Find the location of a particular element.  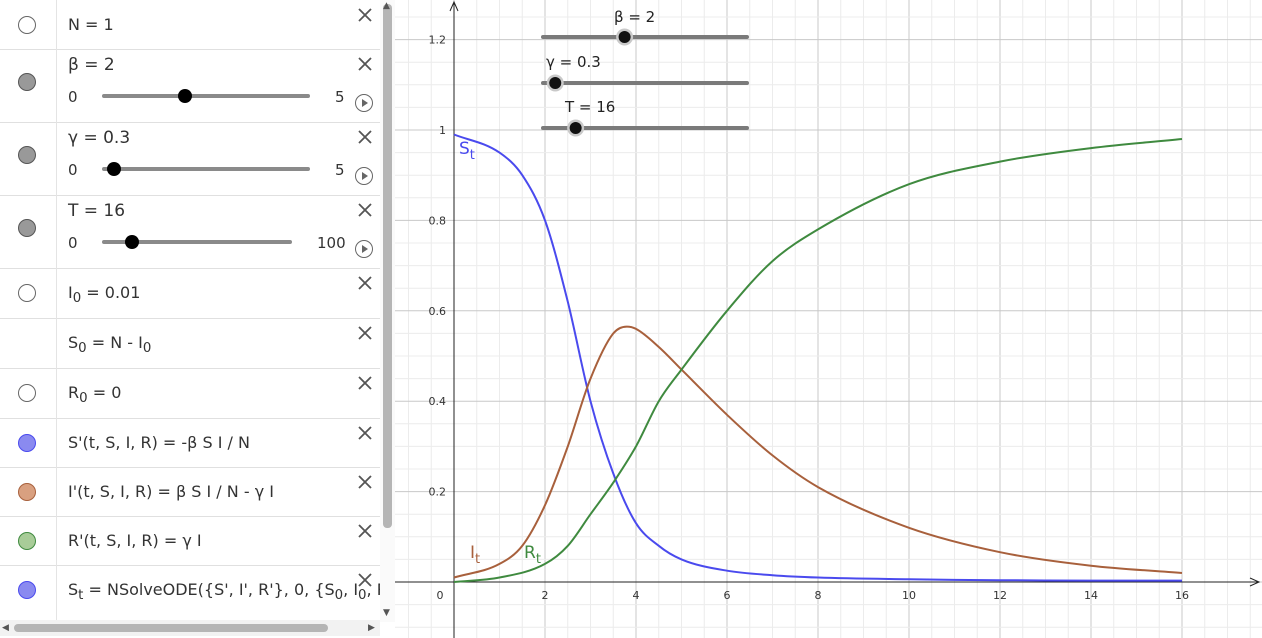

algebra-expression: R0 = 0 is located at coordinates (95, 395).